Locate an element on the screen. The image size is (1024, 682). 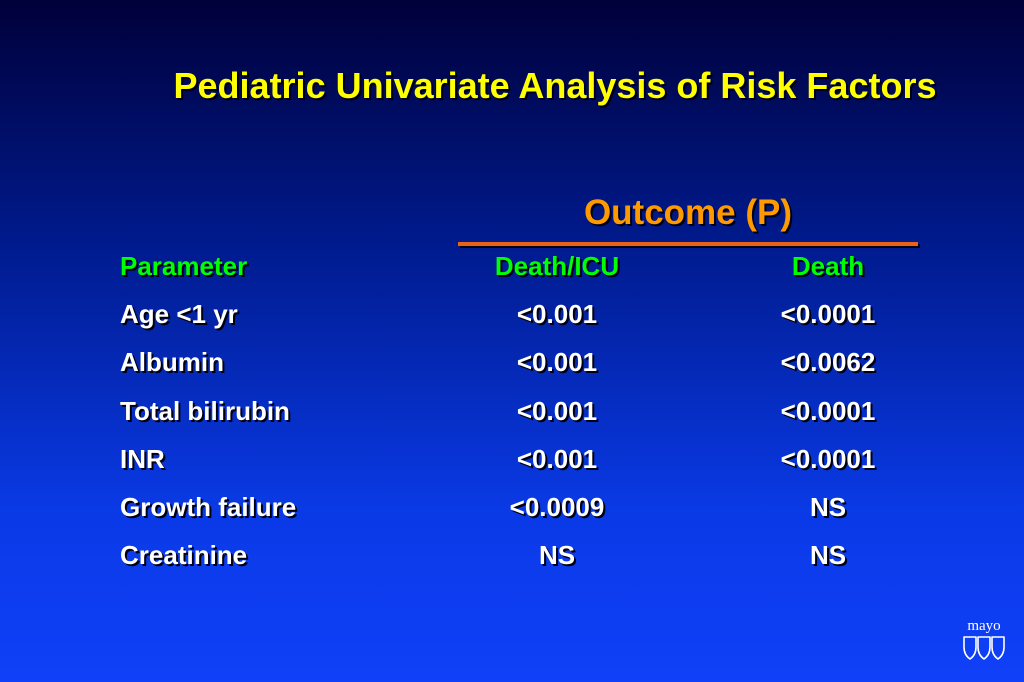
column-header-death-icu: Death/ICU is located at coordinates (557, 266).